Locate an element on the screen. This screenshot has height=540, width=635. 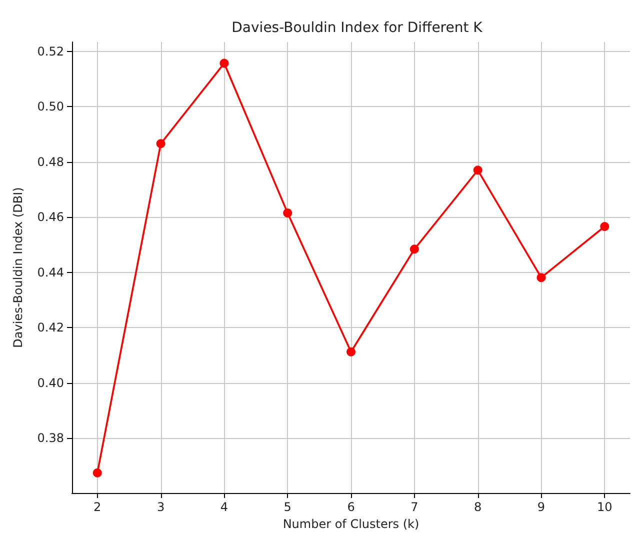
x-tick-label: 6 is located at coordinates (351, 507).